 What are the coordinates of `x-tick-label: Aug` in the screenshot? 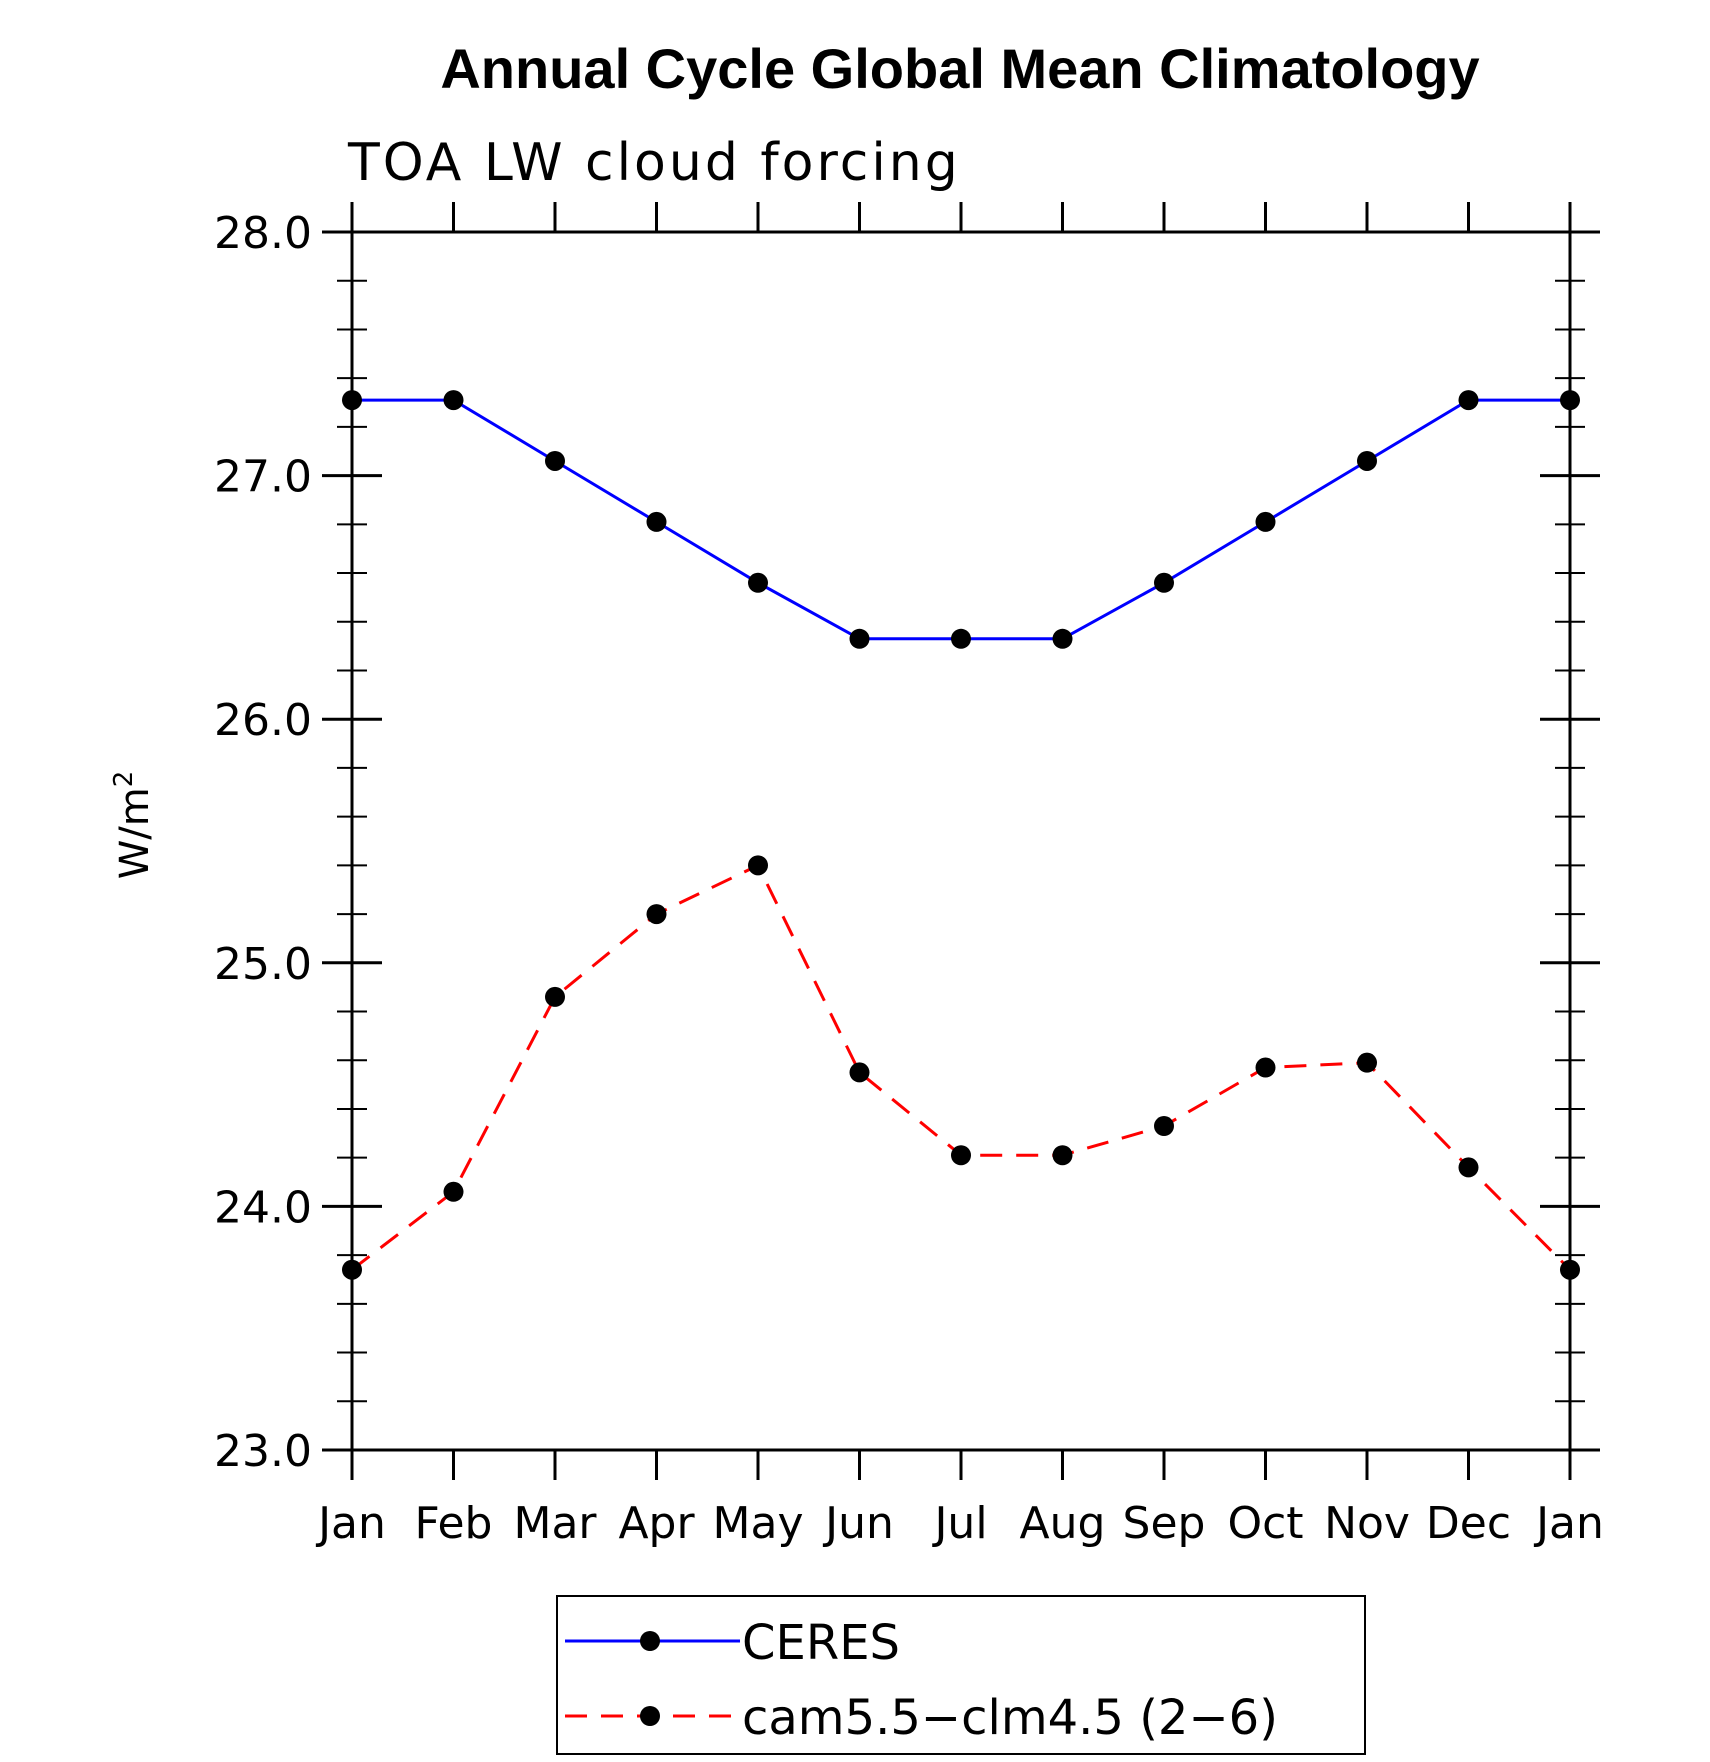 It's located at (1063, 1523).